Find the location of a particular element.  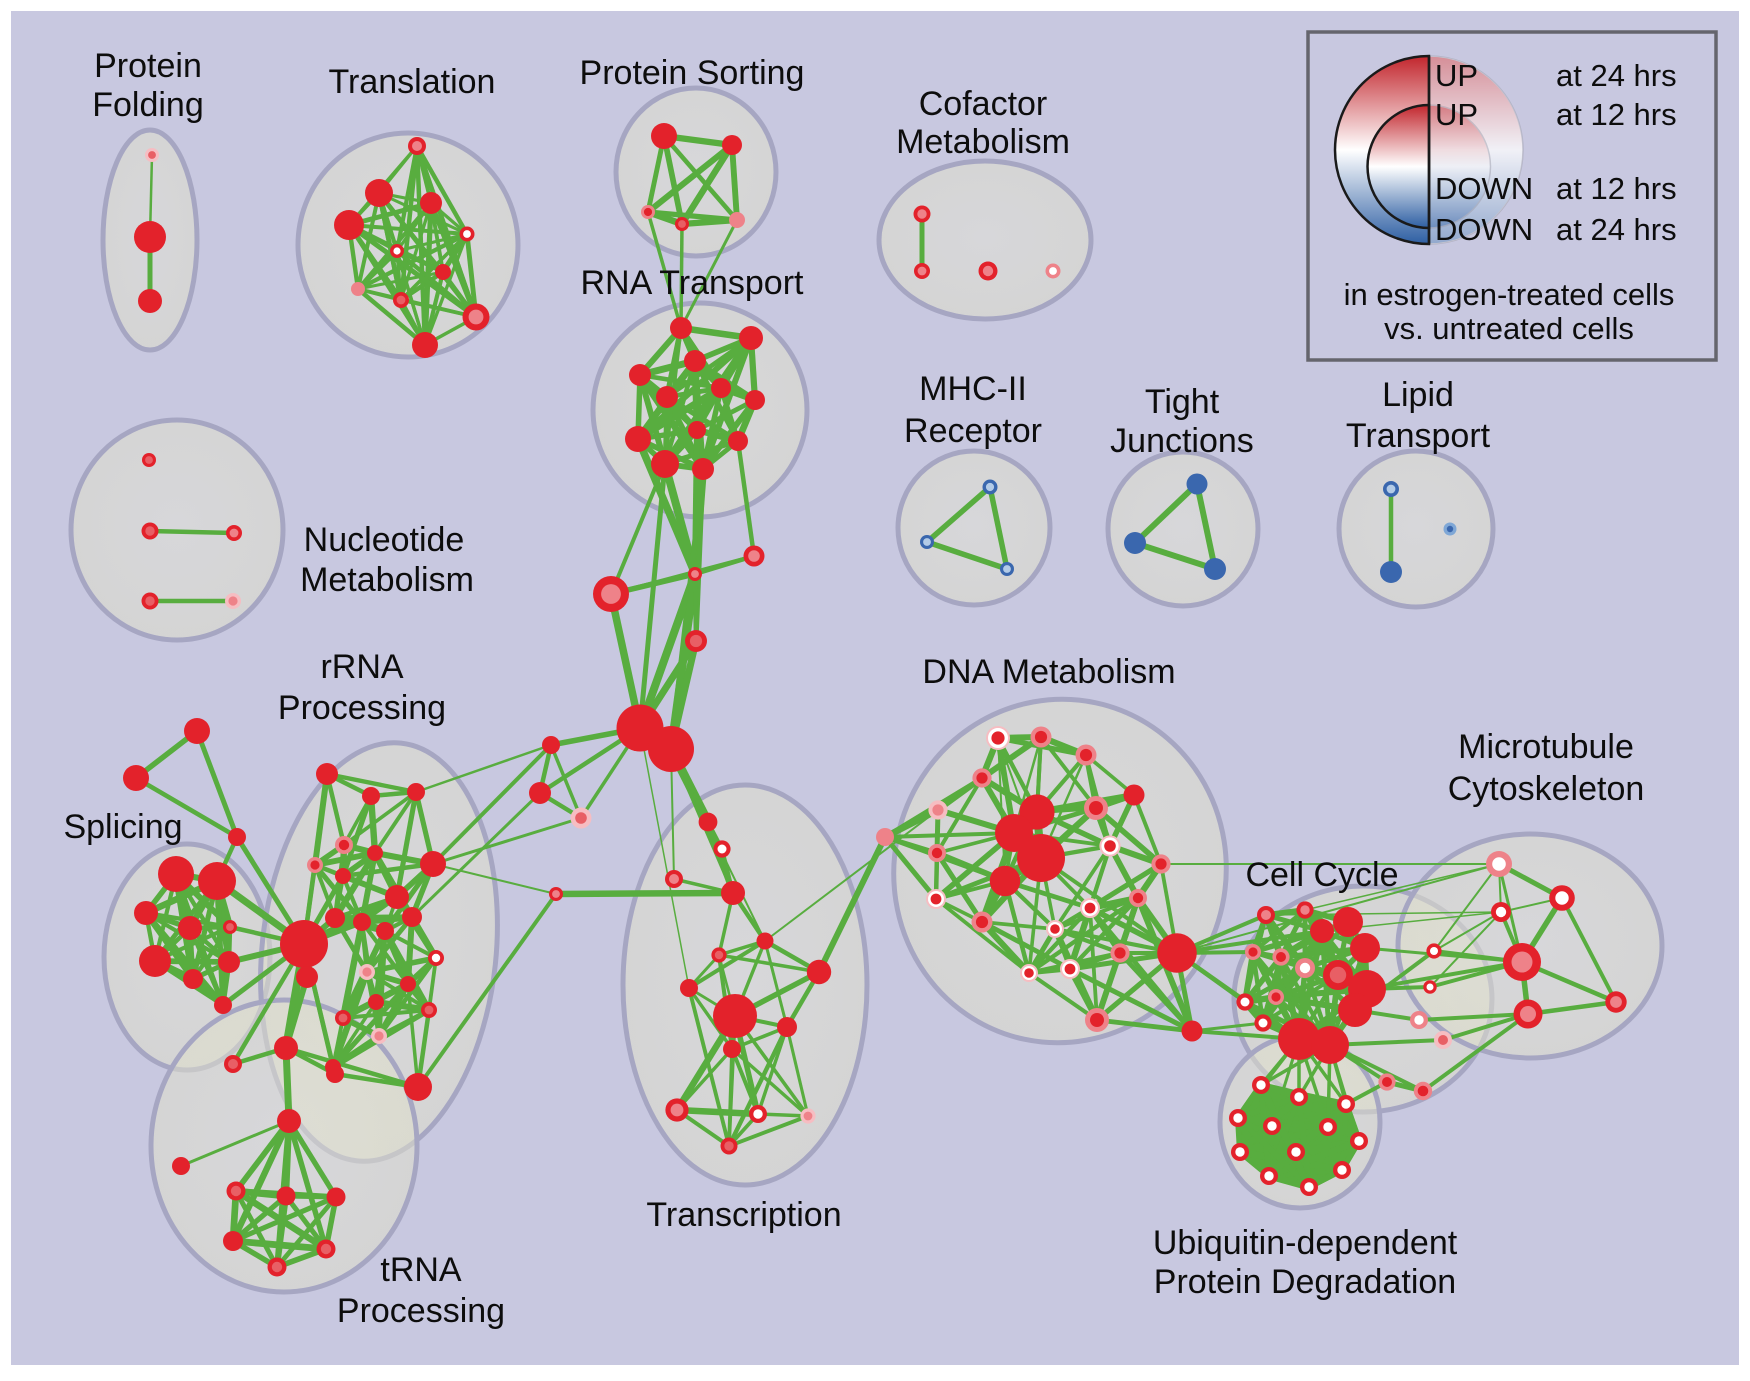

svg-text: Protein Degradation is located at coordinates (1305, 1282).